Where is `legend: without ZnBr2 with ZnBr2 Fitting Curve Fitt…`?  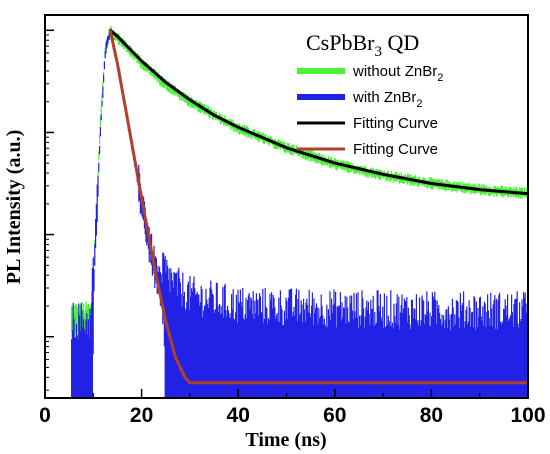 legend: without ZnBr2 with ZnBr2 Fitting Curve Fitt… is located at coordinates (370, 110).